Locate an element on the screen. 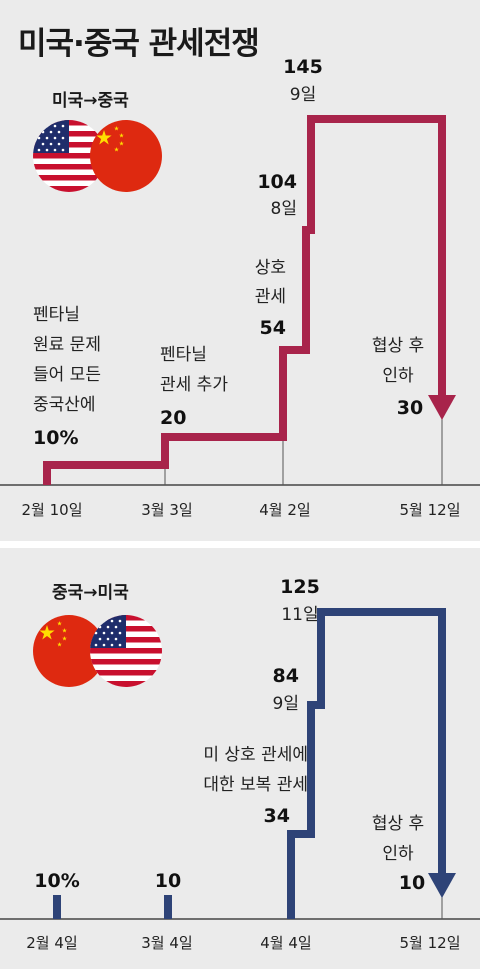 This screenshot has height=969, width=480. x-tick-label: 2월 10일 is located at coordinates (52, 510).